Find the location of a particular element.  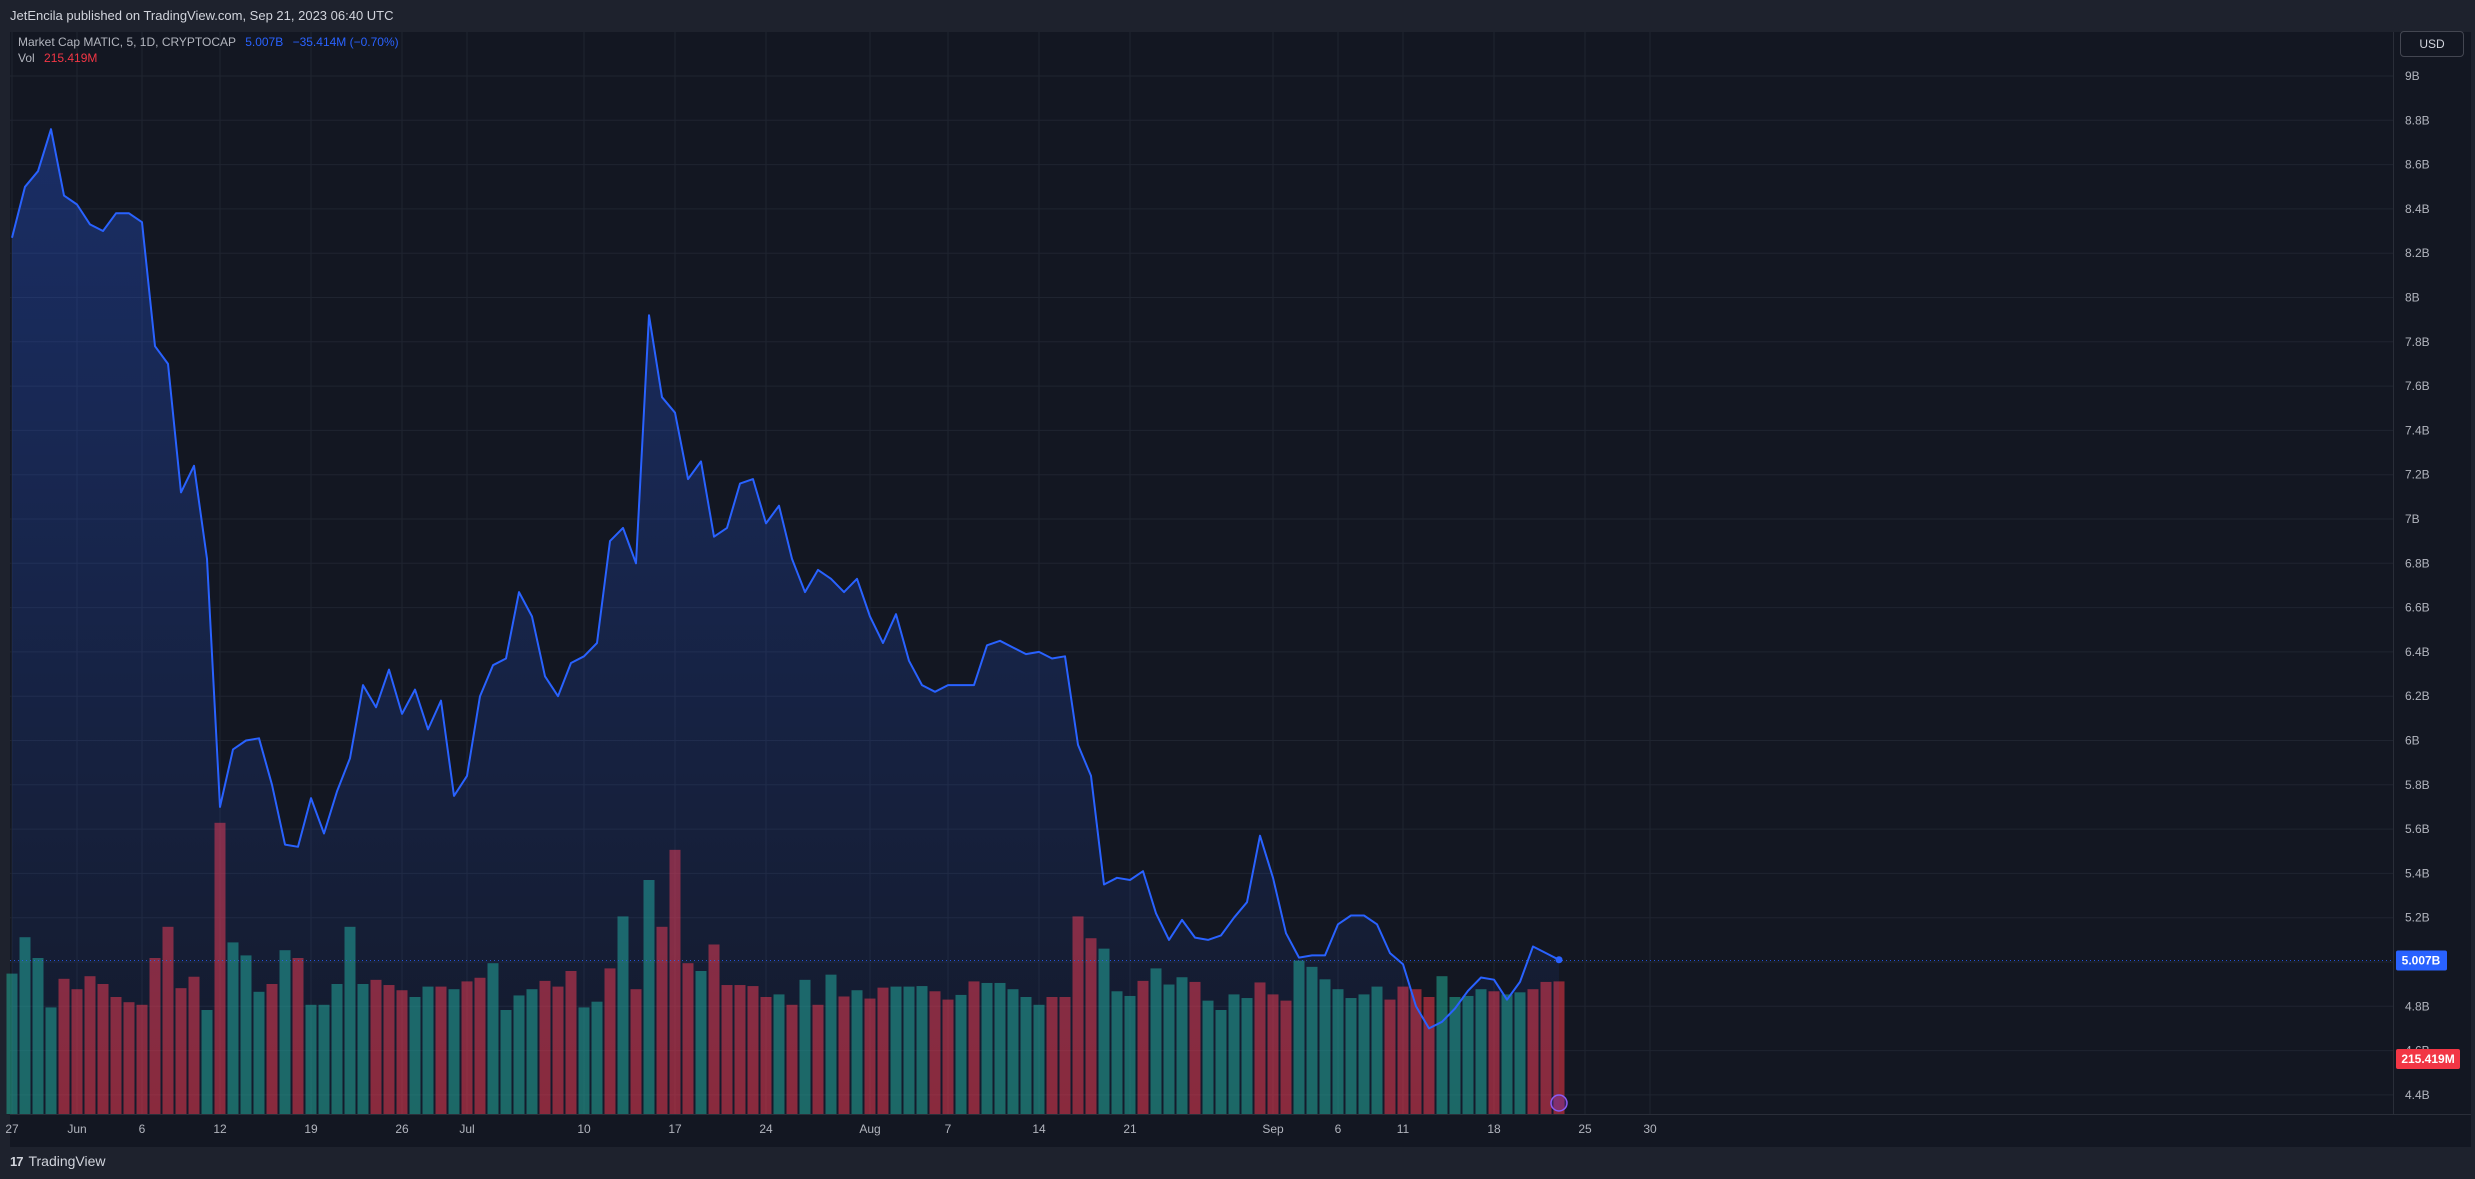

volume-legend-row: Vol 215.419M is located at coordinates (208, 58).